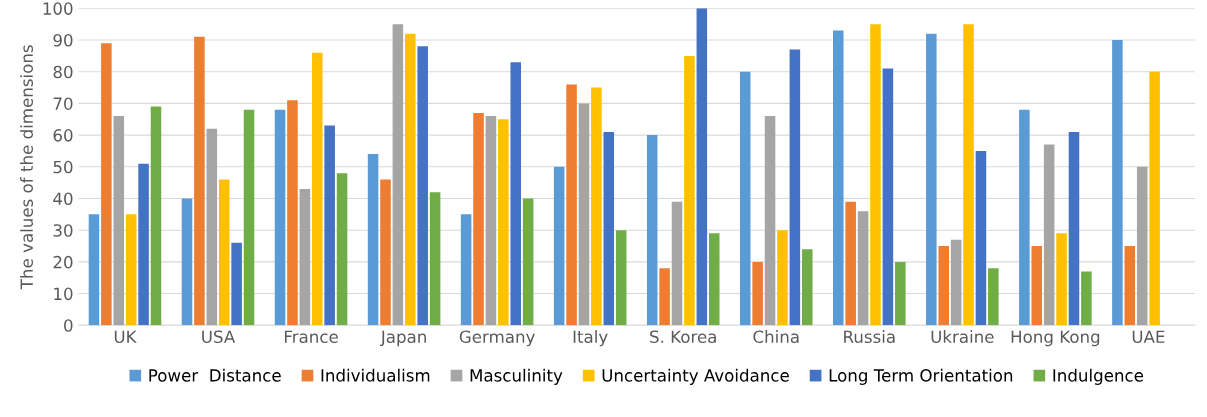 The width and height of the screenshot is (1207, 417). Describe the element at coordinates (695, 376) in the screenshot. I see `legend-label: Uncertainty Avoidance` at that location.